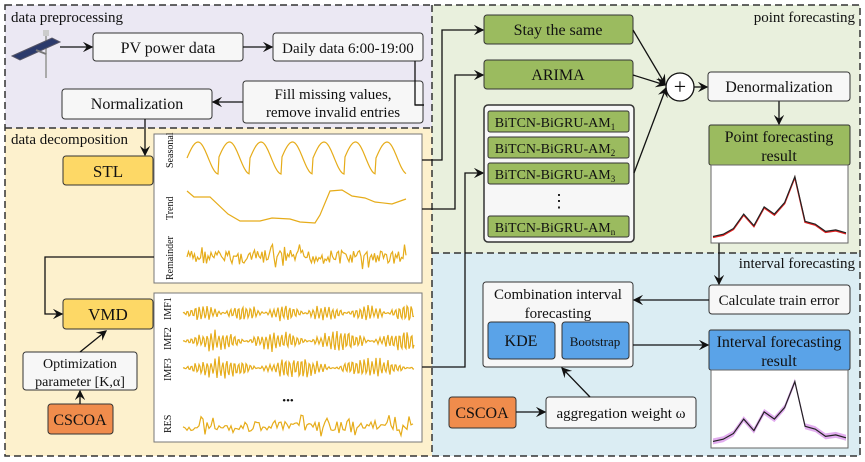 This screenshot has height=462, width=865. I want to click on model-label: BiTCN-BiGRU-AMn, so click(555, 229).